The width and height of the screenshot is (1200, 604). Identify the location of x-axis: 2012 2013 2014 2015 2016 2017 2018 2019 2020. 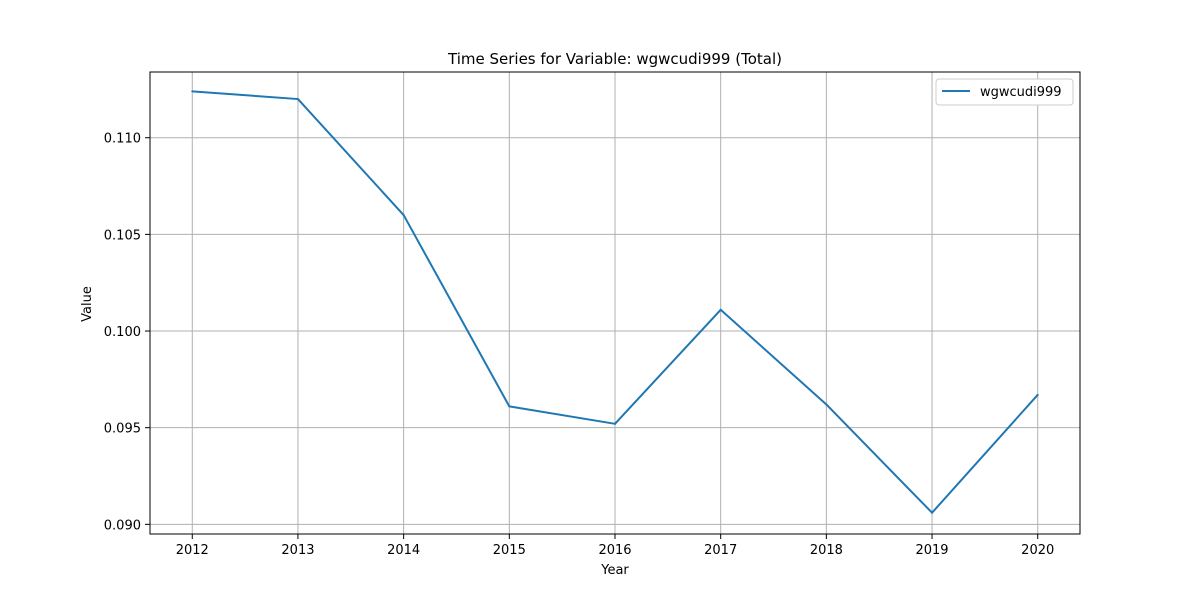
(615, 546).